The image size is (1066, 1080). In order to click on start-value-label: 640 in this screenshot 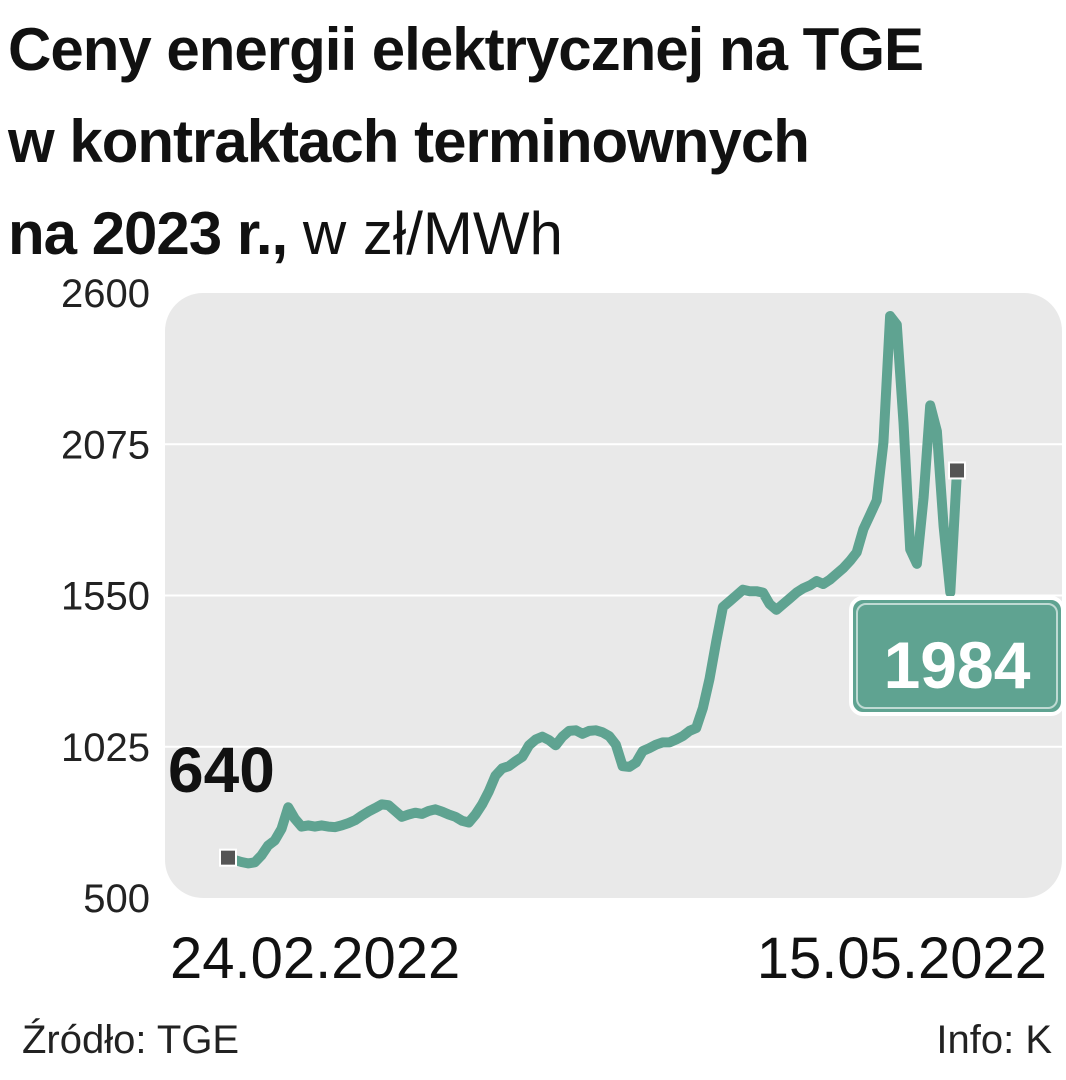, I will do `click(221, 770)`.